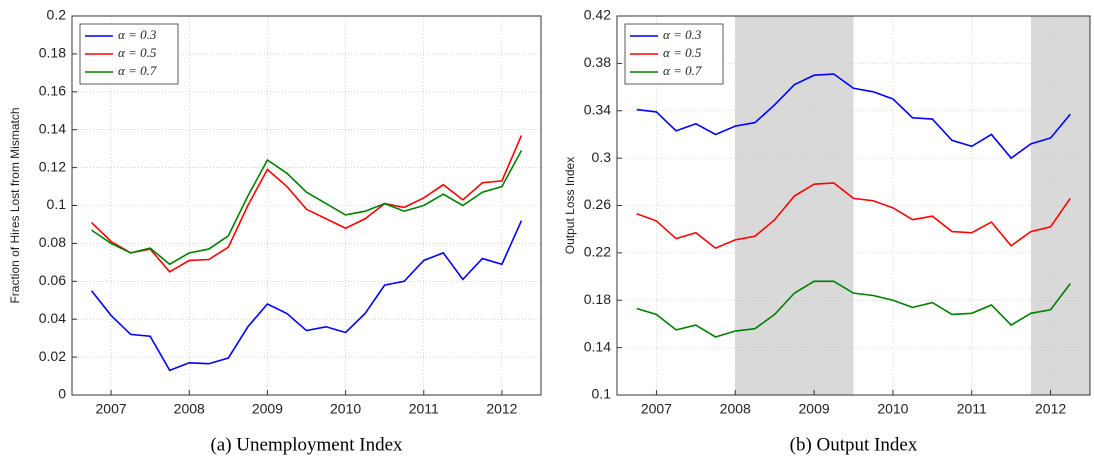 This screenshot has height=466, width=1094. What do you see at coordinates (52, 356) in the screenshot?
I see `y-tick-label: 0.02` at bounding box center [52, 356].